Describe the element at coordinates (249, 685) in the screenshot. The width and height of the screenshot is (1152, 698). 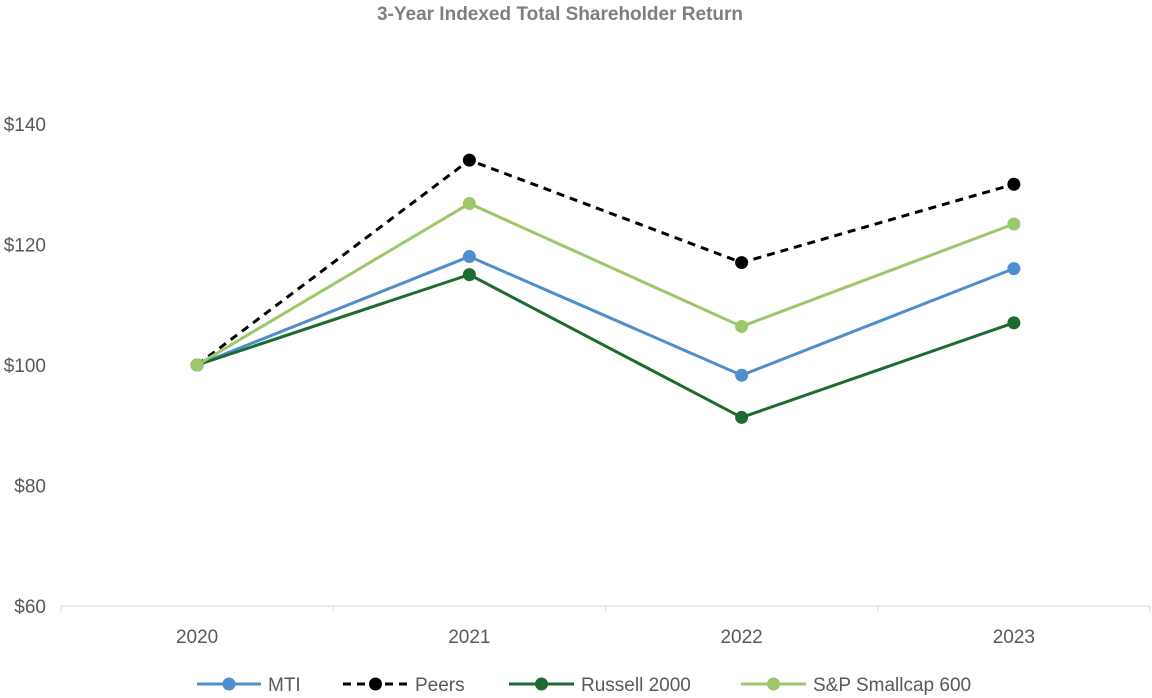
I see `legend-item-mti: MTI` at that location.